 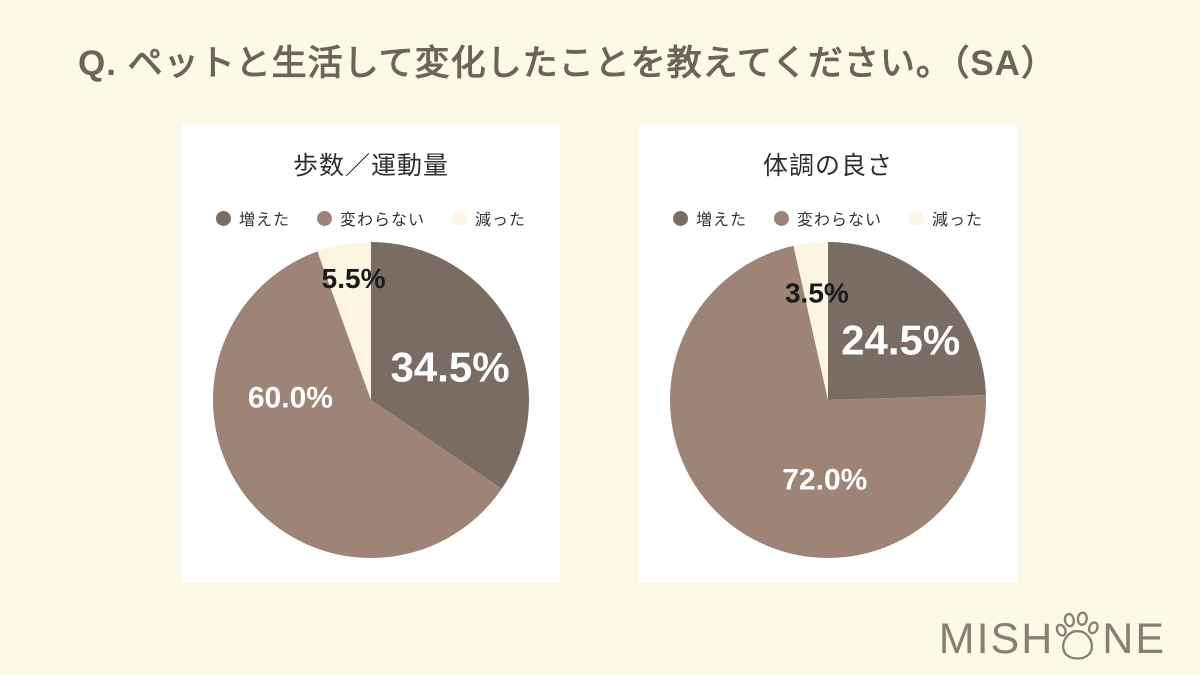 I want to click on pie-value-label-increased: 24.5%, so click(x=900, y=340).